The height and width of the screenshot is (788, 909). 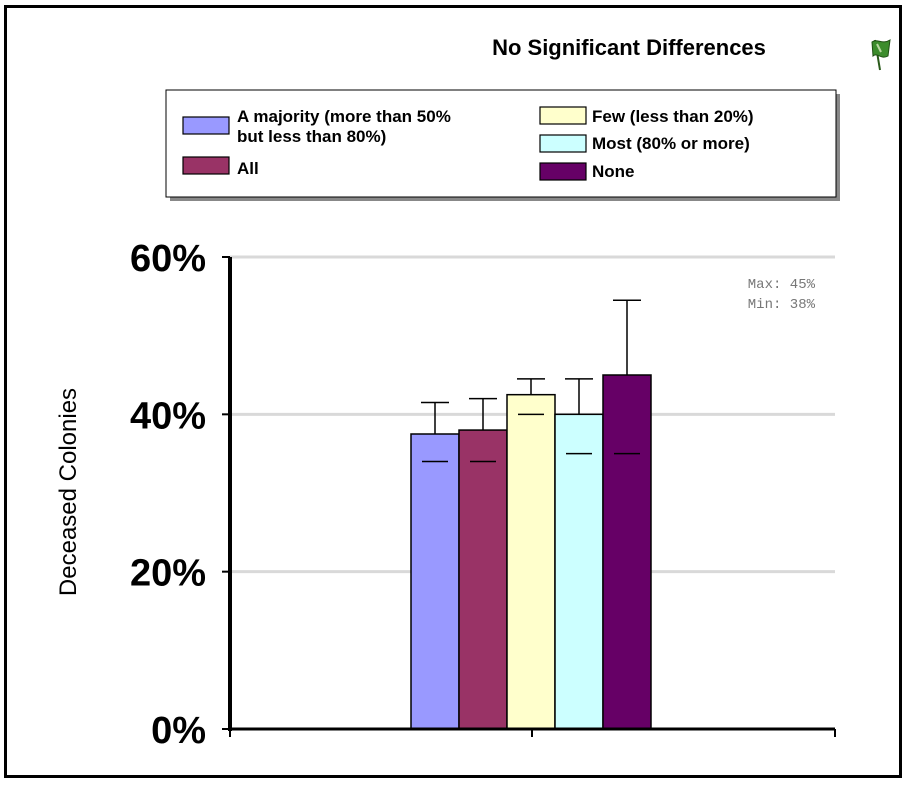 I want to click on legend-label-4: None, so click(x=613, y=171).